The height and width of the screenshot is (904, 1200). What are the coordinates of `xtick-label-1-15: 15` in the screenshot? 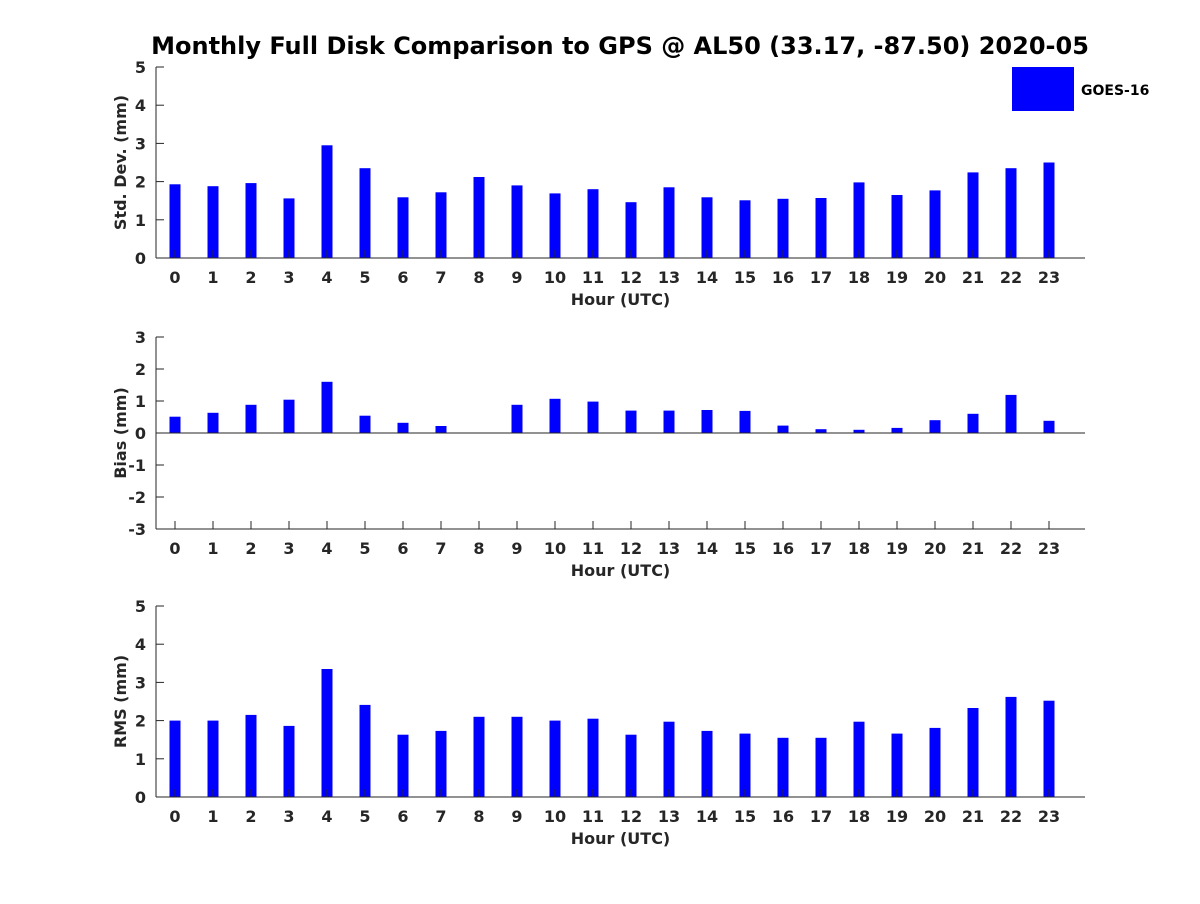 It's located at (745, 548).